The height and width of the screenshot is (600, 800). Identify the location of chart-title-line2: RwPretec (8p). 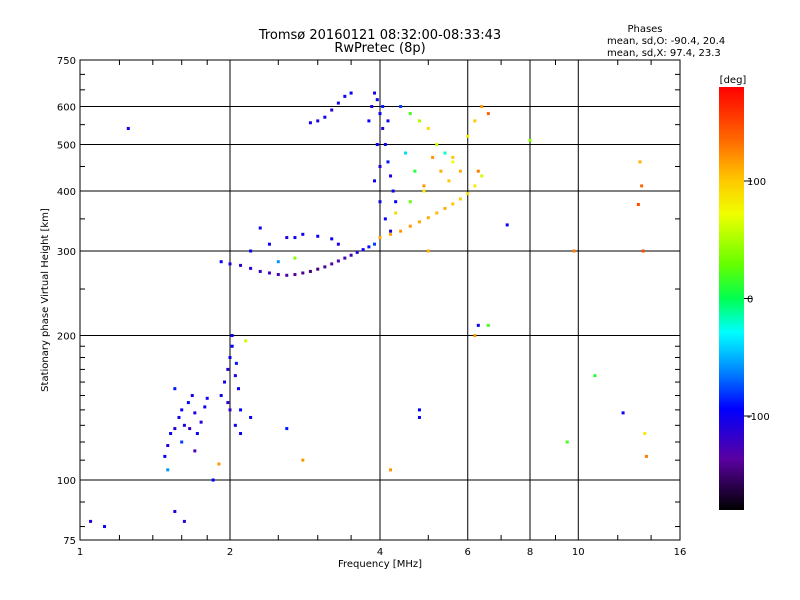
(379, 48).